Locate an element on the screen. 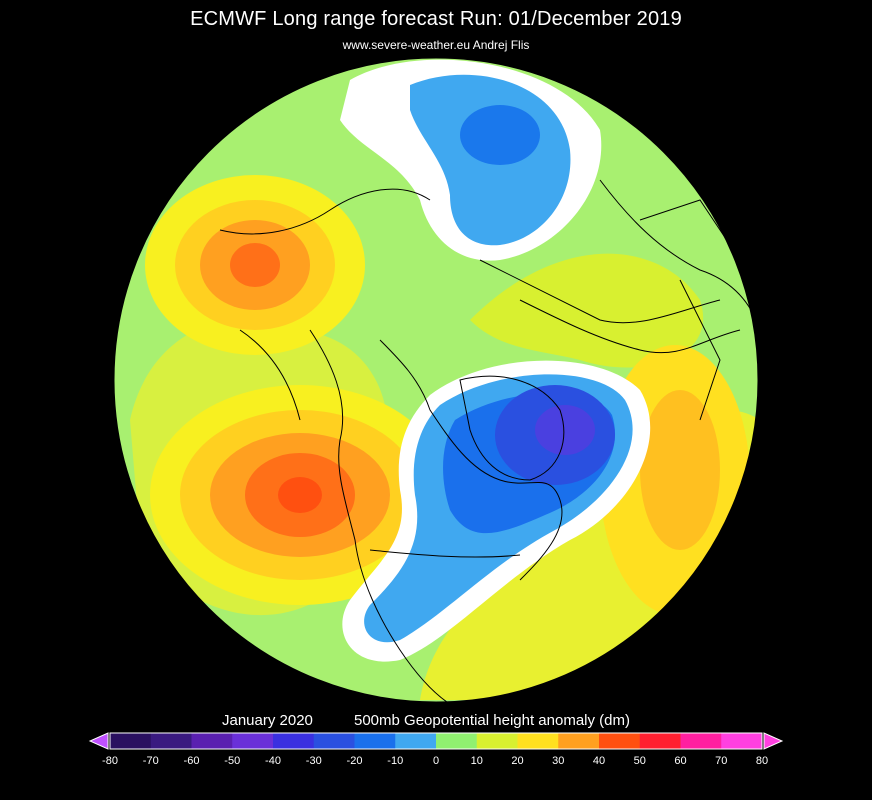  orange-anomaly-bering-sea is located at coordinates (255, 265).